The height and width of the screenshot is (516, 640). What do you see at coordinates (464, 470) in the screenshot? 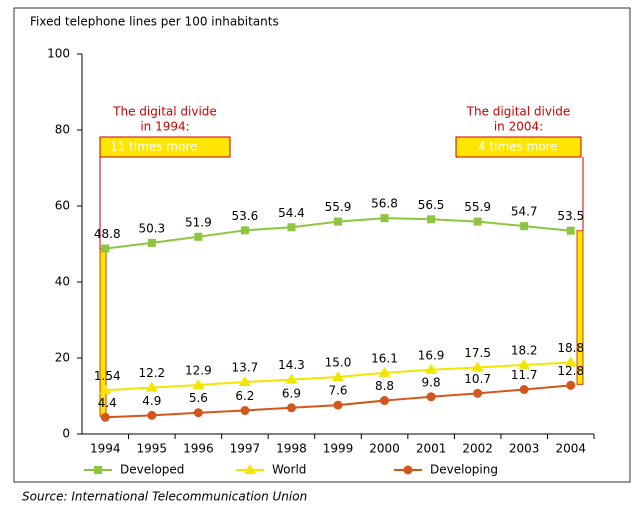
I see `legend-label: Developing` at bounding box center [464, 470].